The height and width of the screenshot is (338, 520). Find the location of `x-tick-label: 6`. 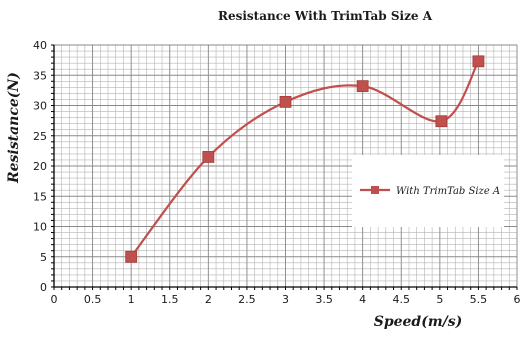

x-tick-label: 6 is located at coordinates (517, 299).